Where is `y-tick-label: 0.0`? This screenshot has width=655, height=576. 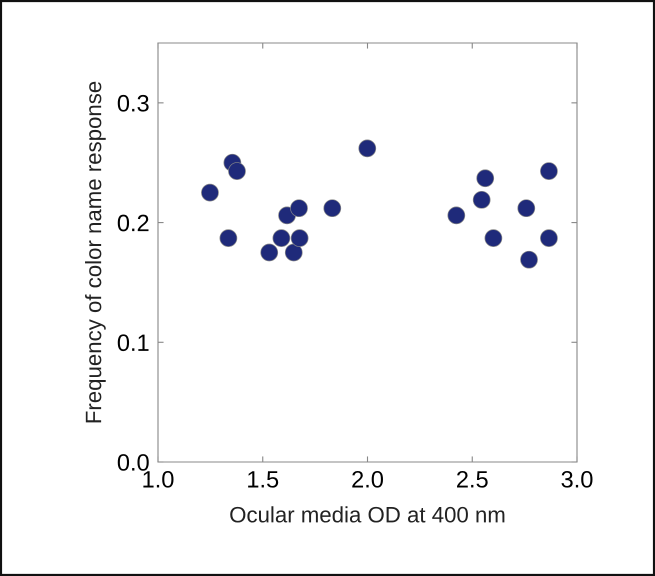 y-tick-label: 0.0 is located at coordinates (133, 462).